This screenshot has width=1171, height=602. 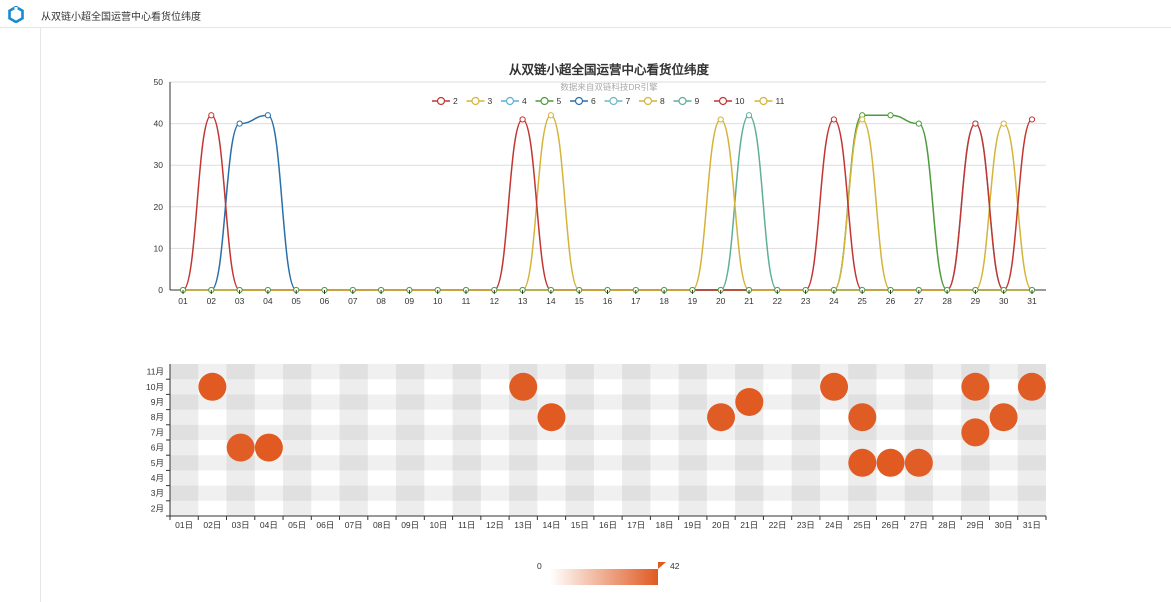 What do you see at coordinates (325, 525) in the screenshot?
I see `scatter-x-tick-label: 06日` at bounding box center [325, 525].